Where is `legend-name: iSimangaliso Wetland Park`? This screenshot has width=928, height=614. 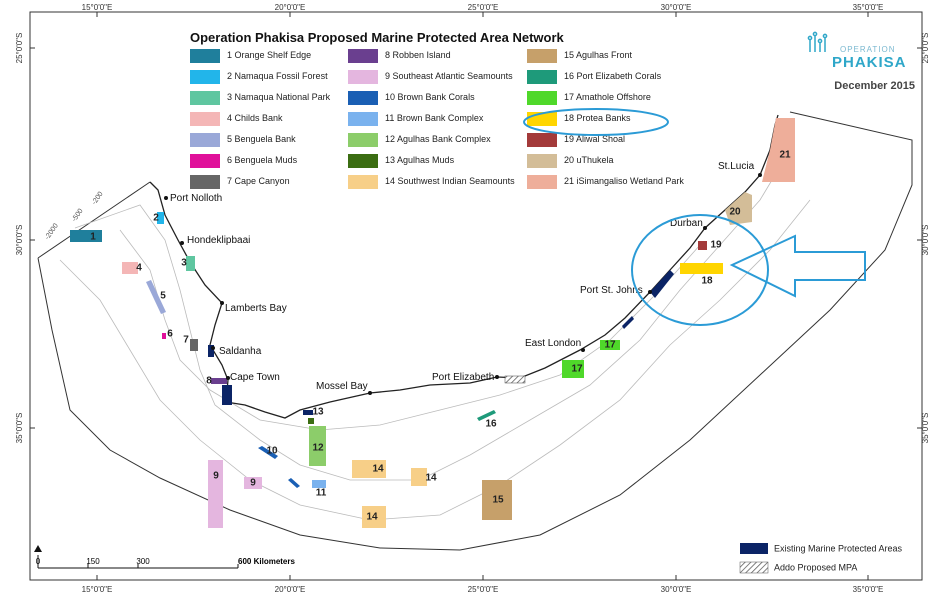 legend-name: iSimangaliso Wetland Park is located at coordinates (631, 181).